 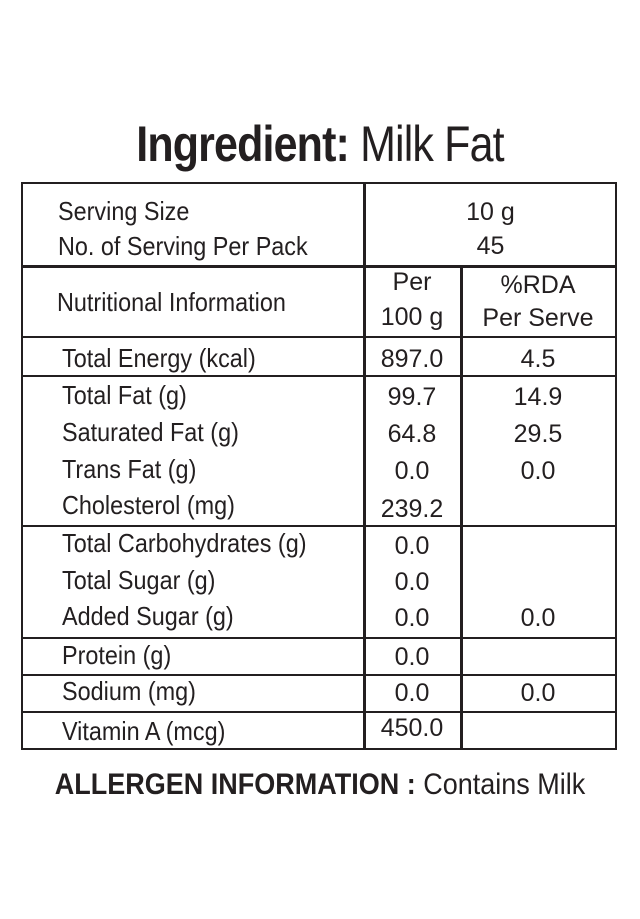 What do you see at coordinates (171, 302) in the screenshot?
I see `nutrition-header-label: Nutritional Information` at bounding box center [171, 302].